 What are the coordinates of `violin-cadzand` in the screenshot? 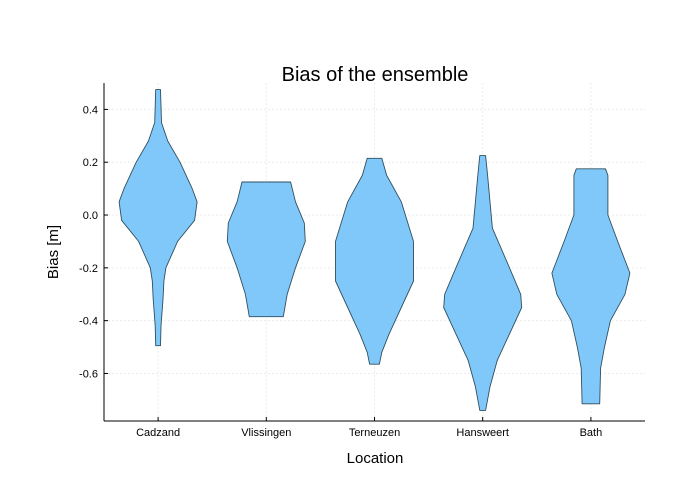 It's located at (158, 218).